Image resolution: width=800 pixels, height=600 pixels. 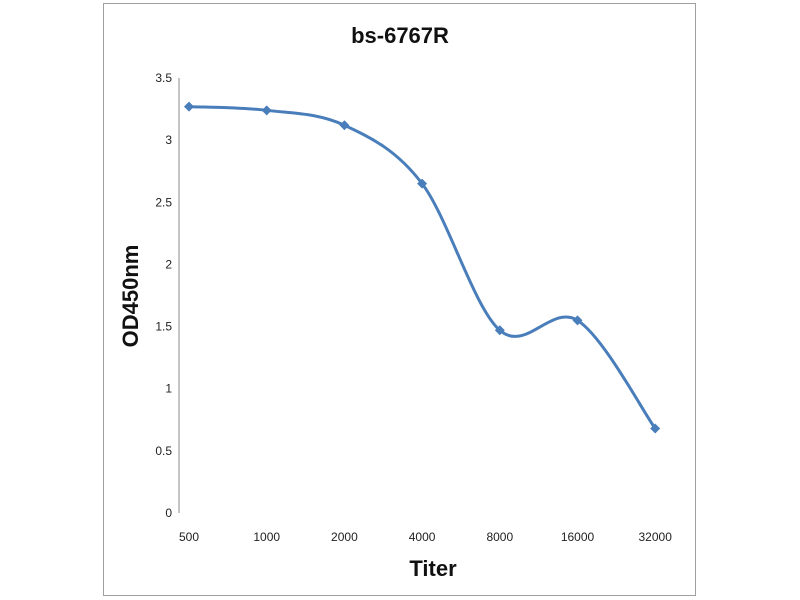 I want to click on x-axis-label: Titer, so click(x=433, y=568).